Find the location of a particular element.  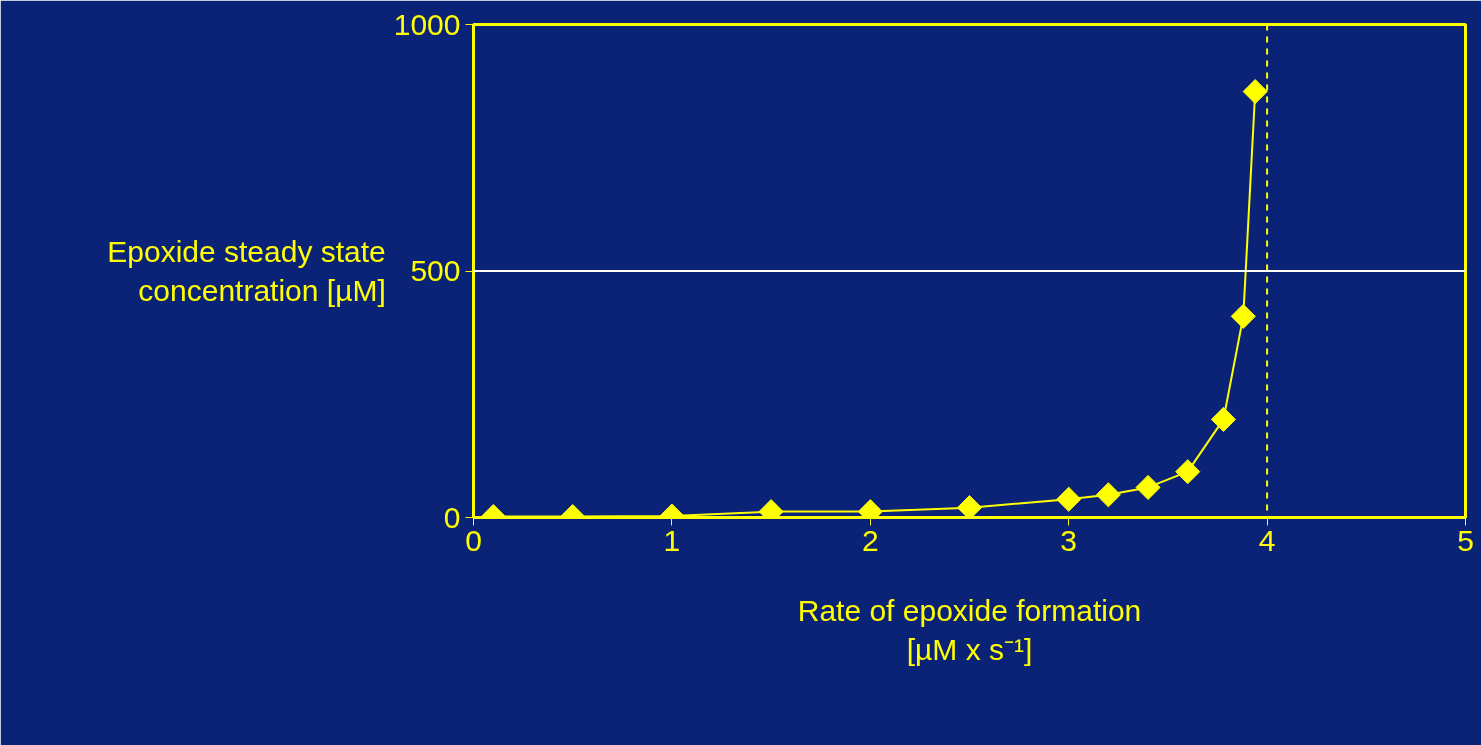

x-tick-label: 1 is located at coordinates (672, 540).